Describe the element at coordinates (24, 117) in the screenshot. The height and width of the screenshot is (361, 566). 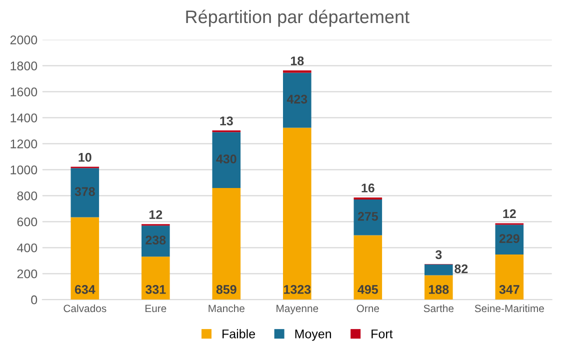
I see `y-tick-label: 1400` at that location.